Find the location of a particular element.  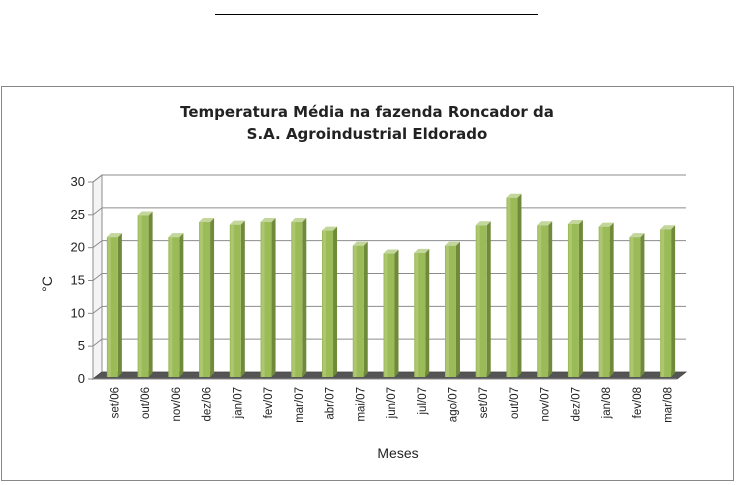

x-tick-label: jun/07 is located at coordinates (392, 403).